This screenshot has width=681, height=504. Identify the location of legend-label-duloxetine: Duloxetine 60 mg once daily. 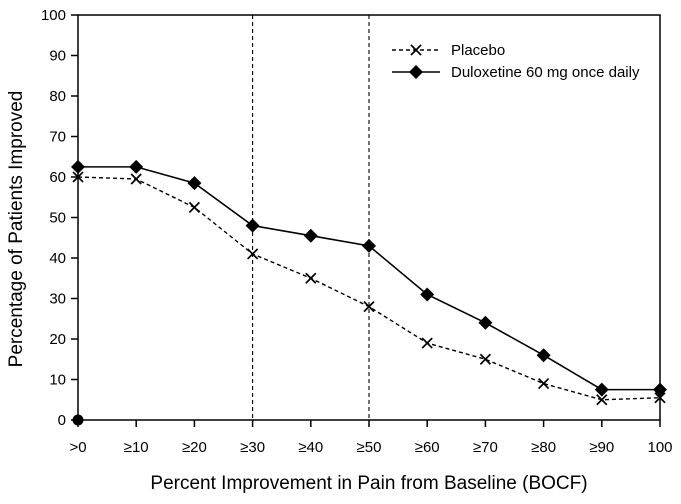
(545, 72).